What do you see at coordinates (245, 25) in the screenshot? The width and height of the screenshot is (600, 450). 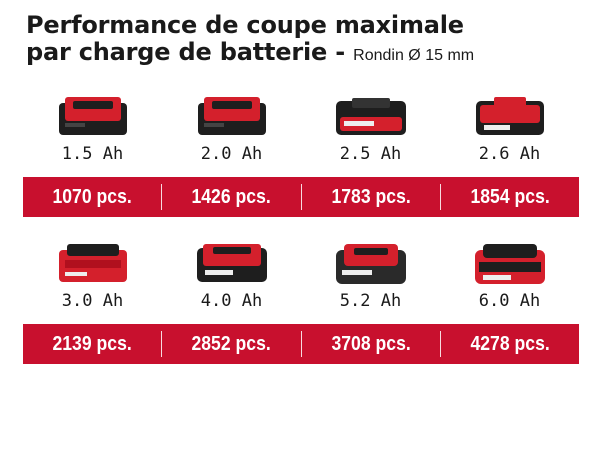 I see `title-line-1: Performance de coupe maximale` at bounding box center [245, 25].